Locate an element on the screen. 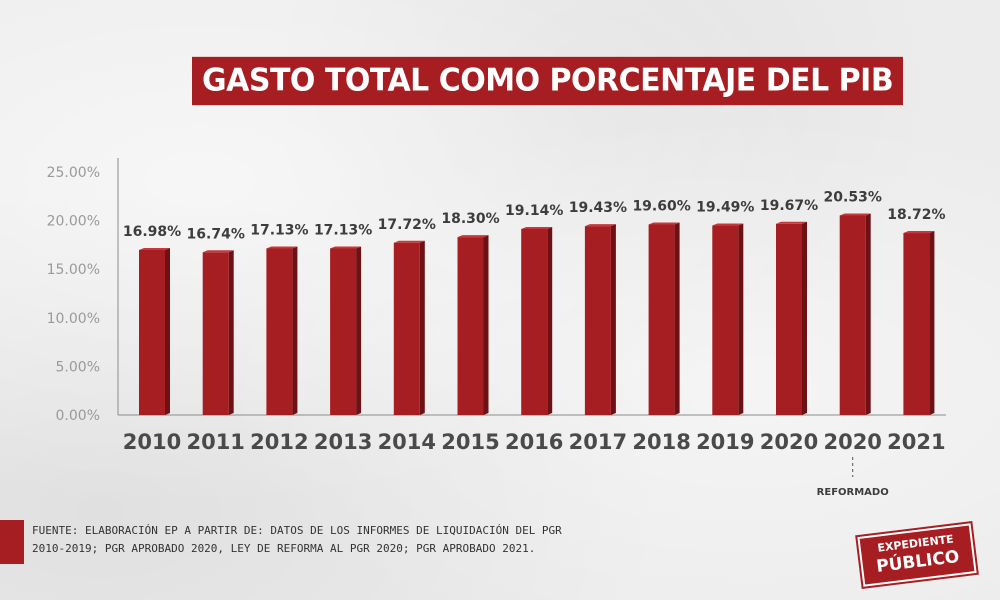 The width and height of the screenshot is (1000, 600). x-tick-label: 2011 is located at coordinates (215, 442).